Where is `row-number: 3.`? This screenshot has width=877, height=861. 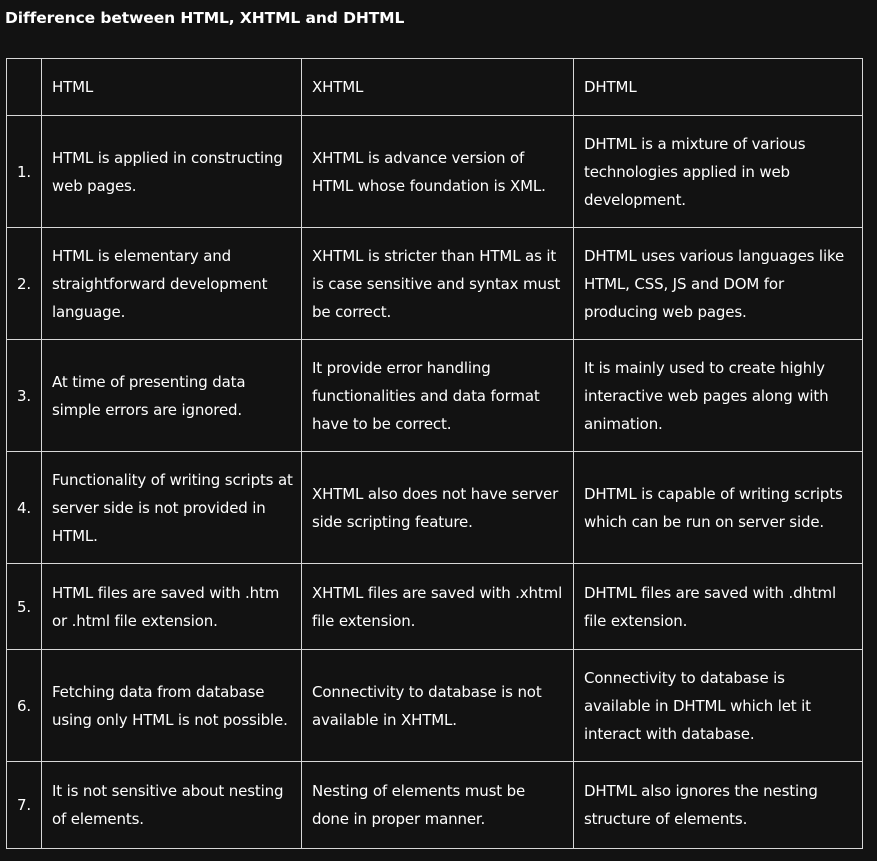 row-number: 3. is located at coordinates (24, 395).